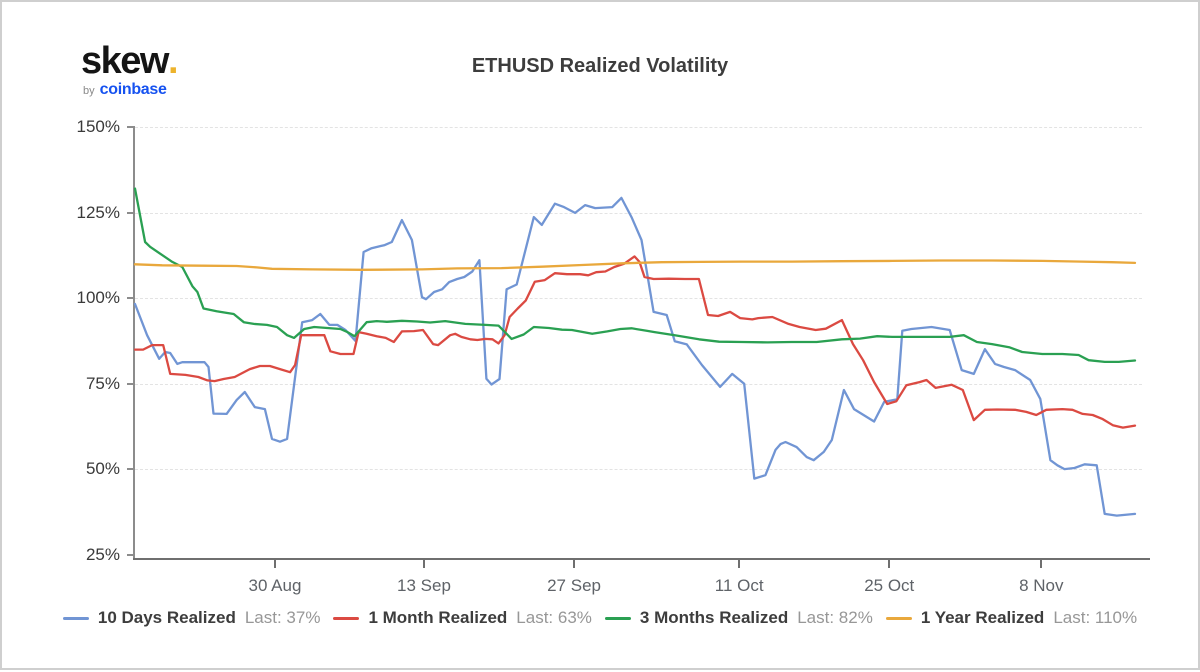 The height and width of the screenshot is (672, 1200). What do you see at coordinates (98, 298) in the screenshot?
I see `y-axis-label: 100%` at bounding box center [98, 298].